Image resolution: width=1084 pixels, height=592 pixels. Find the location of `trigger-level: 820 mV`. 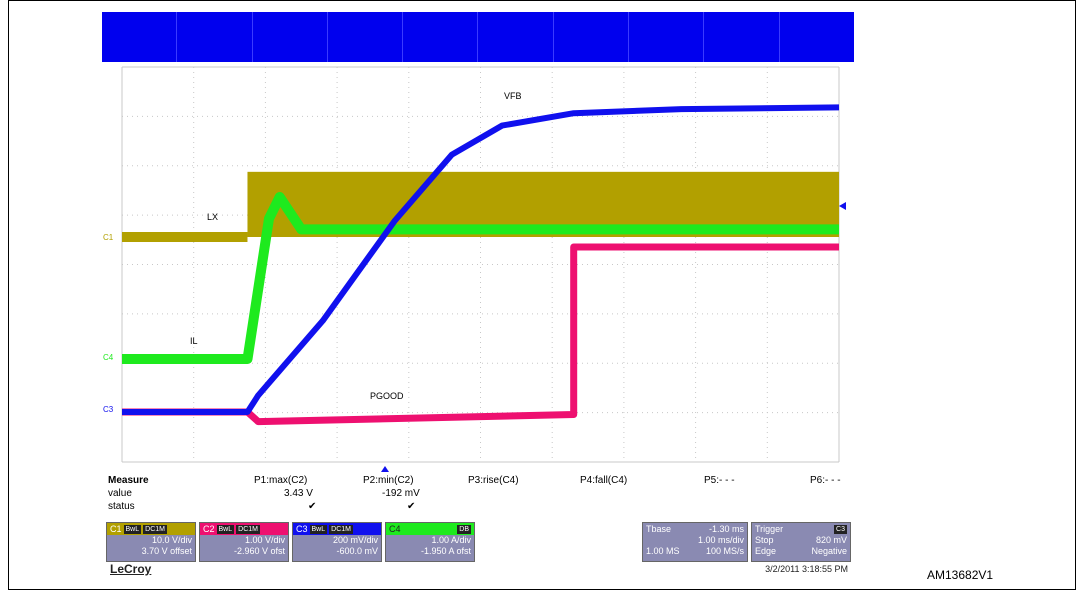

trigger-level: 820 mV is located at coordinates (831, 540).